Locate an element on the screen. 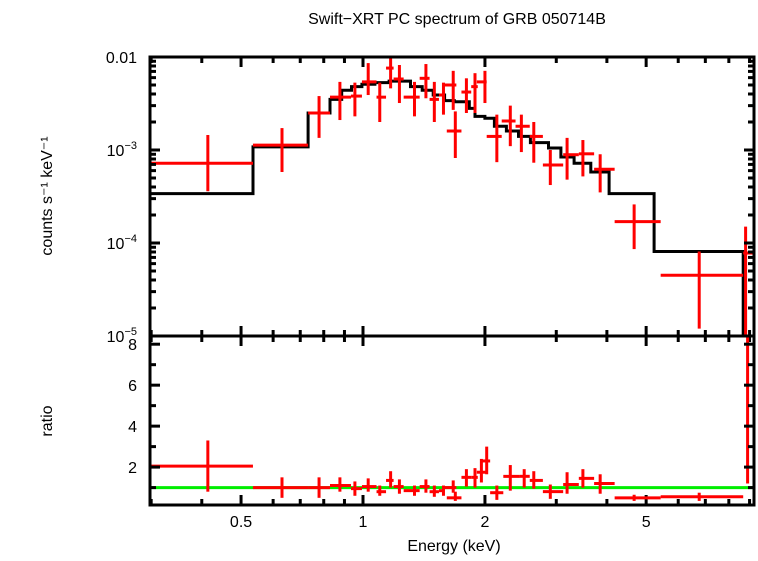  ratio-y-tick-labels: 2 4 6 8 is located at coordinates (132, 407).